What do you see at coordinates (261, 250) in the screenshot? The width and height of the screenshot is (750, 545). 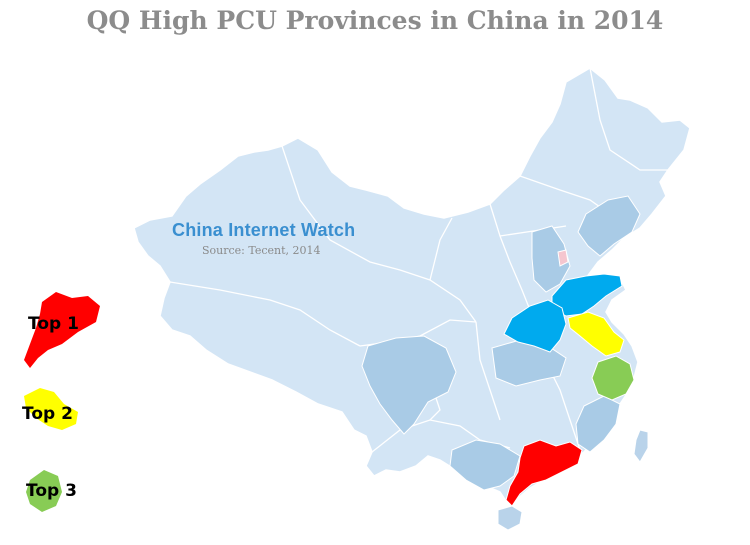 I see `source-label: Source: Tecent, 2014` at bounding box center [261, 250].